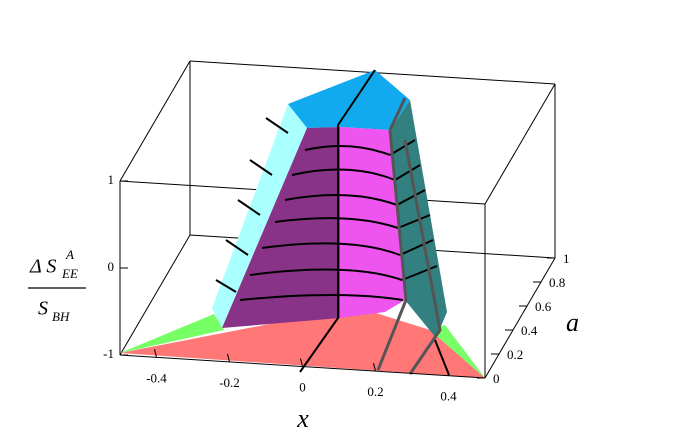  Describe the element at coordinates (448, 396) in the screenshot. I see `x-tick-label: 0.4` at that location.